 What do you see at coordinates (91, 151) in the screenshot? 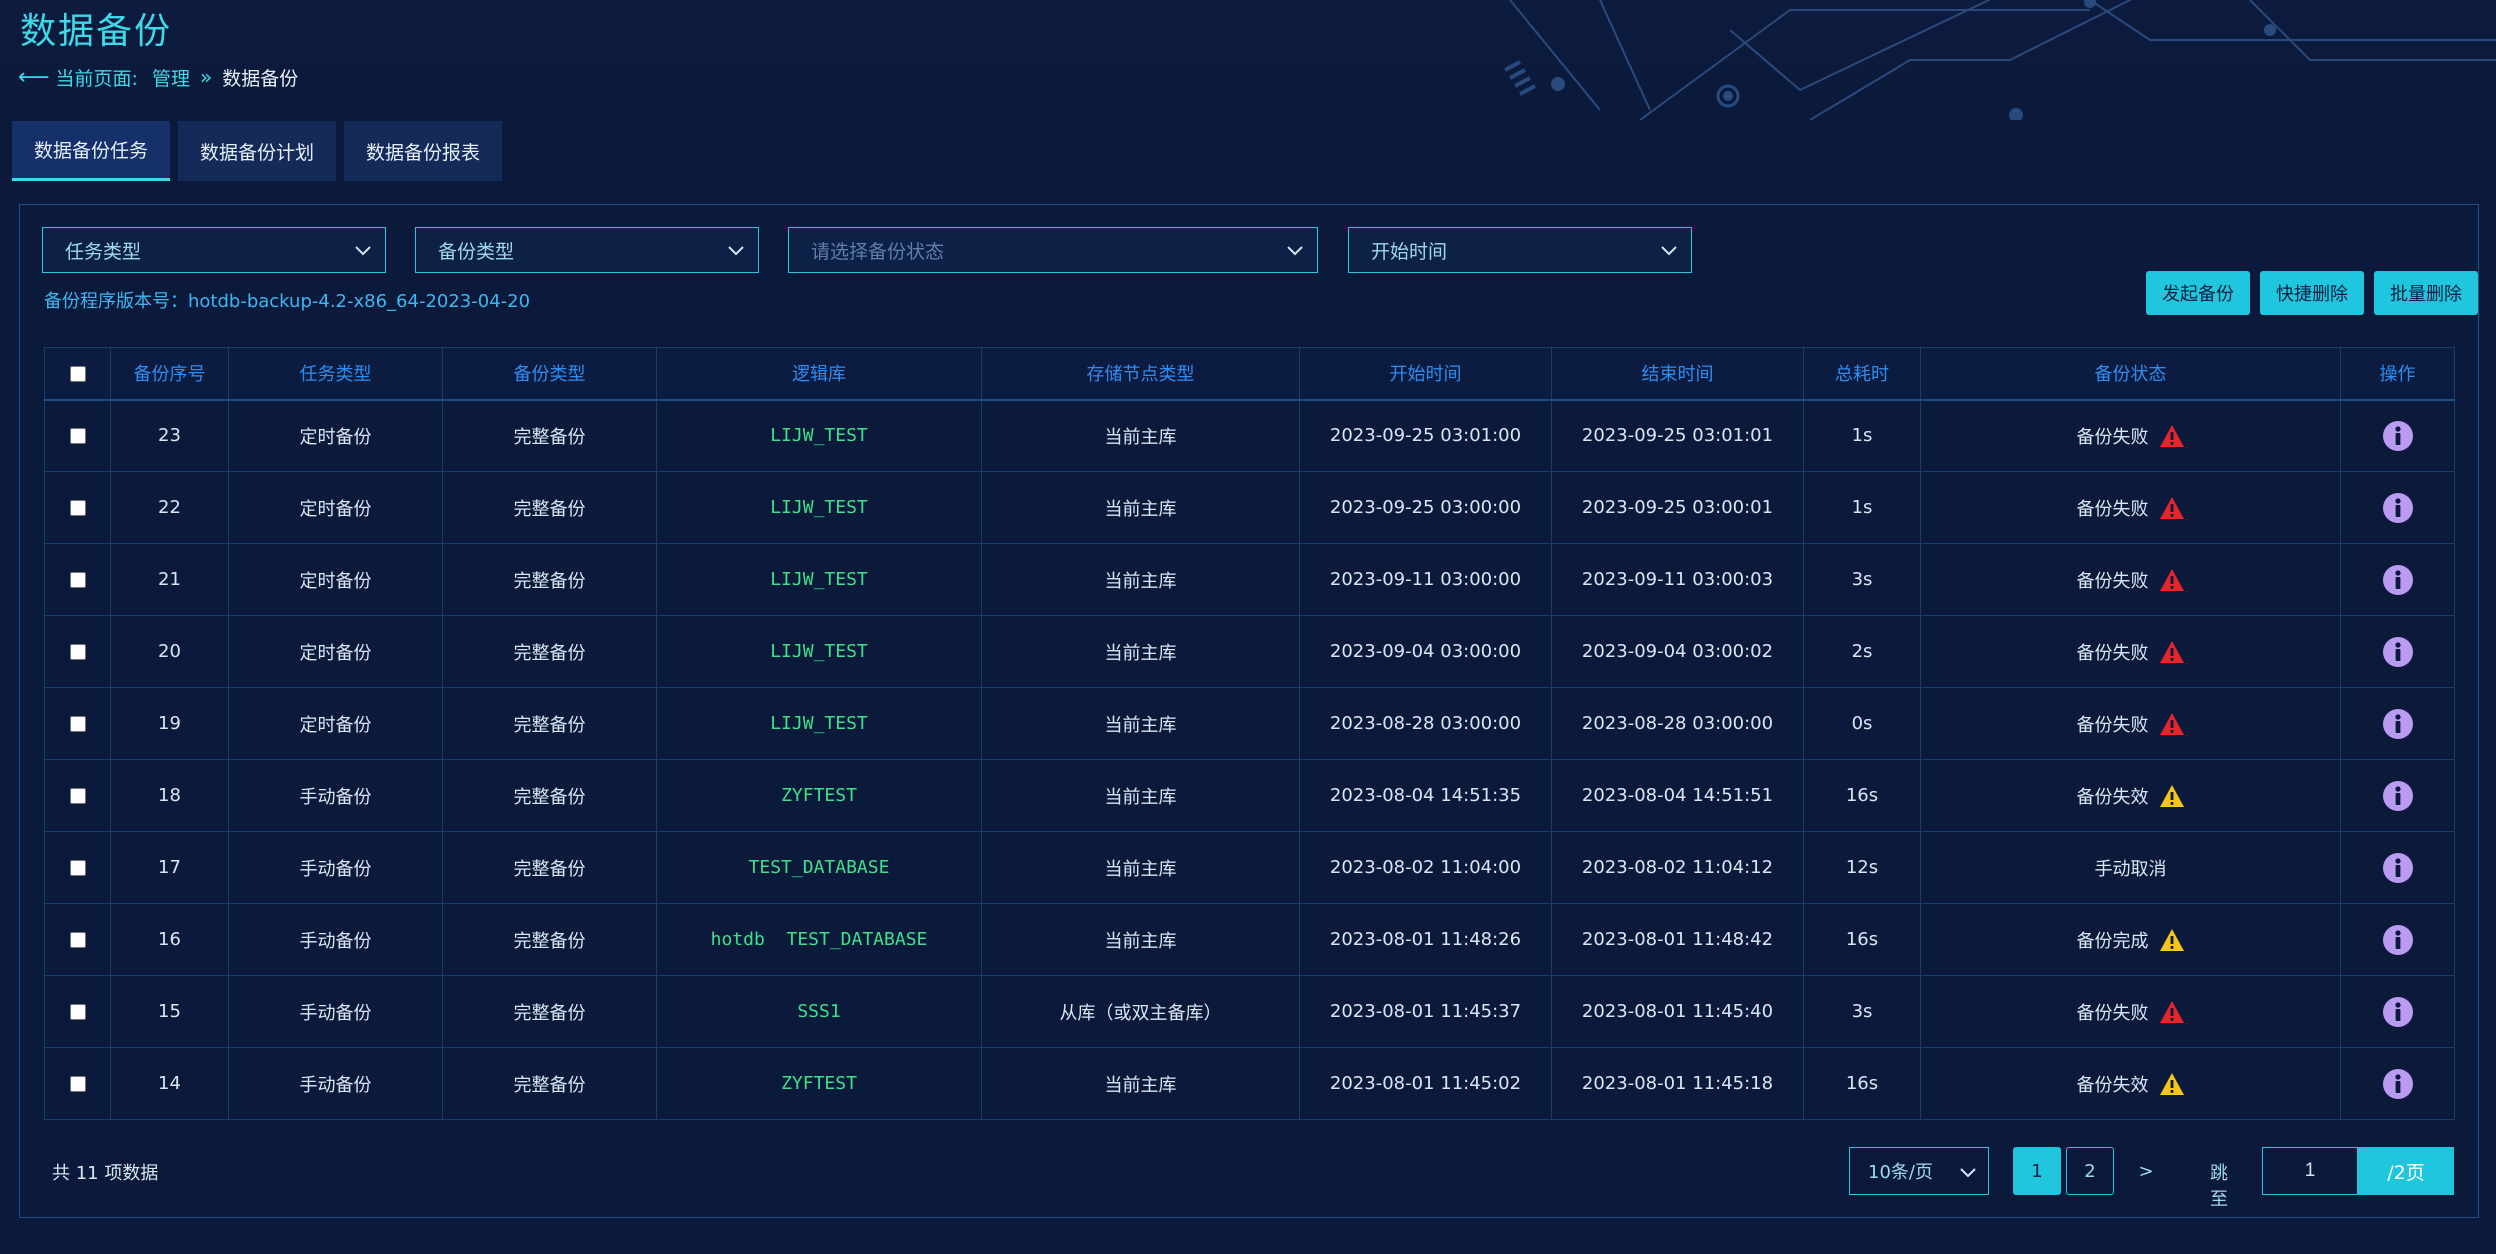
I see `tab-backup-tasks: 数据备份任务` at bounding box center [91, 151].